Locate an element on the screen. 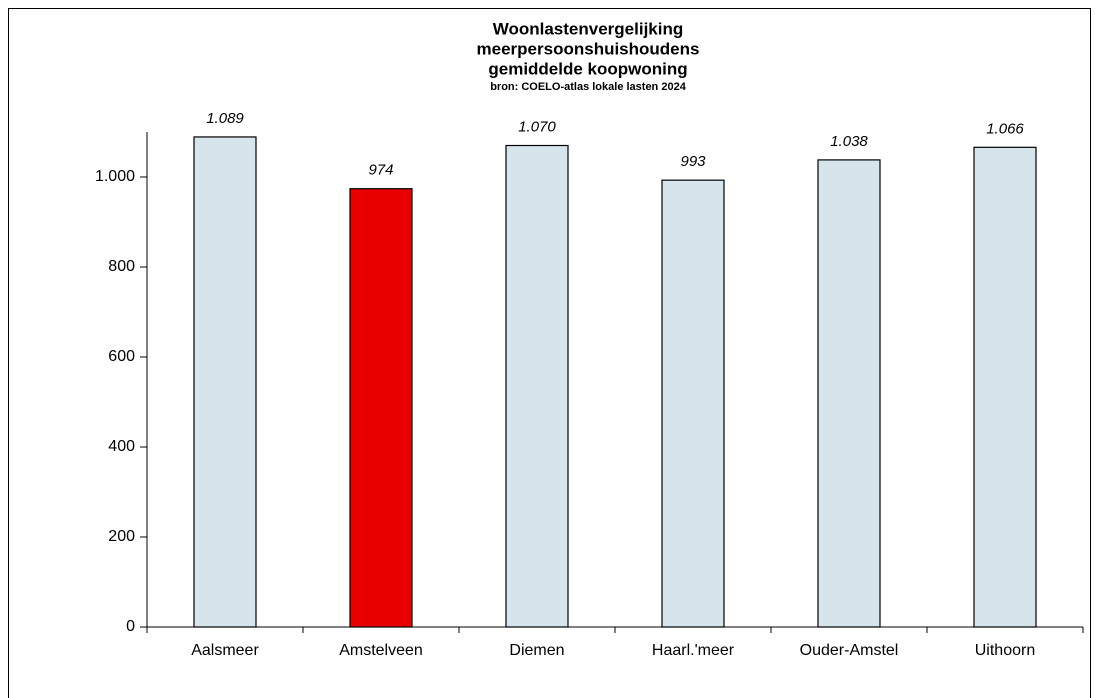 This screenshot has width=1095, height=698. chart-title: gemiddelde koopwoning is located at coordinates (587, 68).